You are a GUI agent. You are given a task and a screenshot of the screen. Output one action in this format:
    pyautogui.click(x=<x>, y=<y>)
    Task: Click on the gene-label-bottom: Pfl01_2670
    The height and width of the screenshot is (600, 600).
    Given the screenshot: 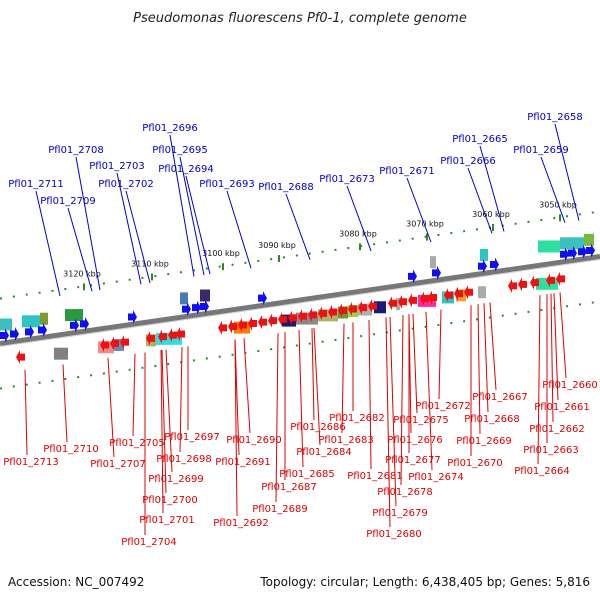 What is the action you would take?
    pyautogui.click(x=475, y=463)
    